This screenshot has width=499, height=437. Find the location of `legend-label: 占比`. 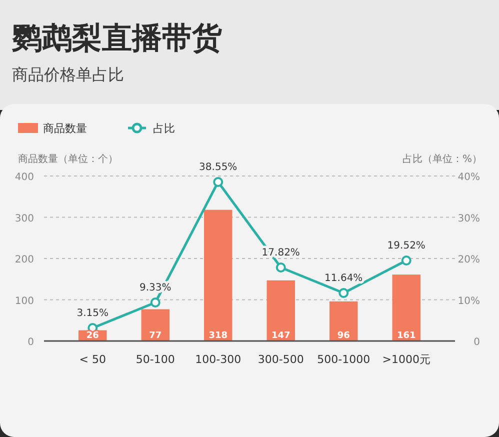

legend-label: 占比 is located at coordinates (164, 128).